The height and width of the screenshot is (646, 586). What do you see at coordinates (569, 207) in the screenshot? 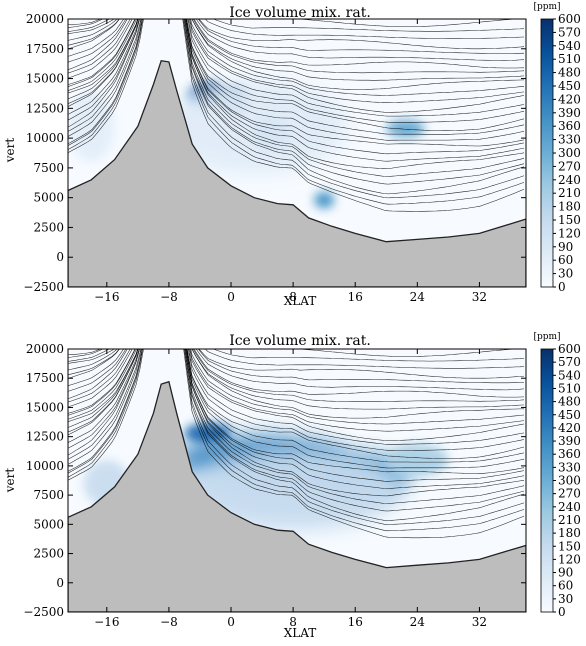
I see `colorbar-tick-label: 180` at bounding box center [569, 207].